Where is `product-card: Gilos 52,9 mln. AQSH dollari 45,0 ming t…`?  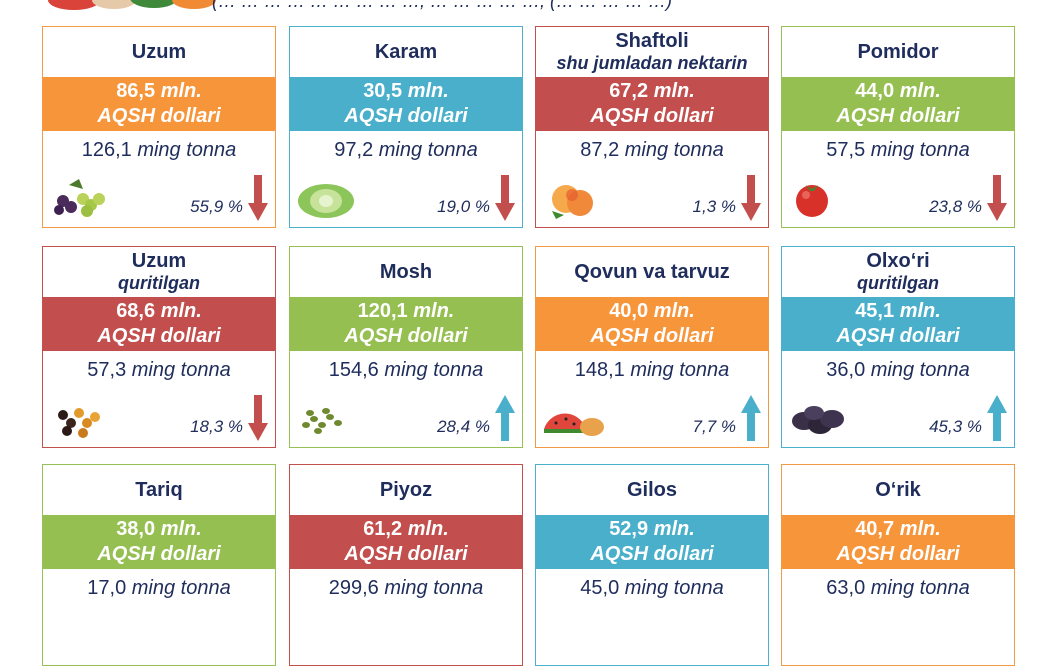
product-card: Gilos 52,9 mln. AQSH dollari 45,0 ming t… is located at coordinates (652, 565).